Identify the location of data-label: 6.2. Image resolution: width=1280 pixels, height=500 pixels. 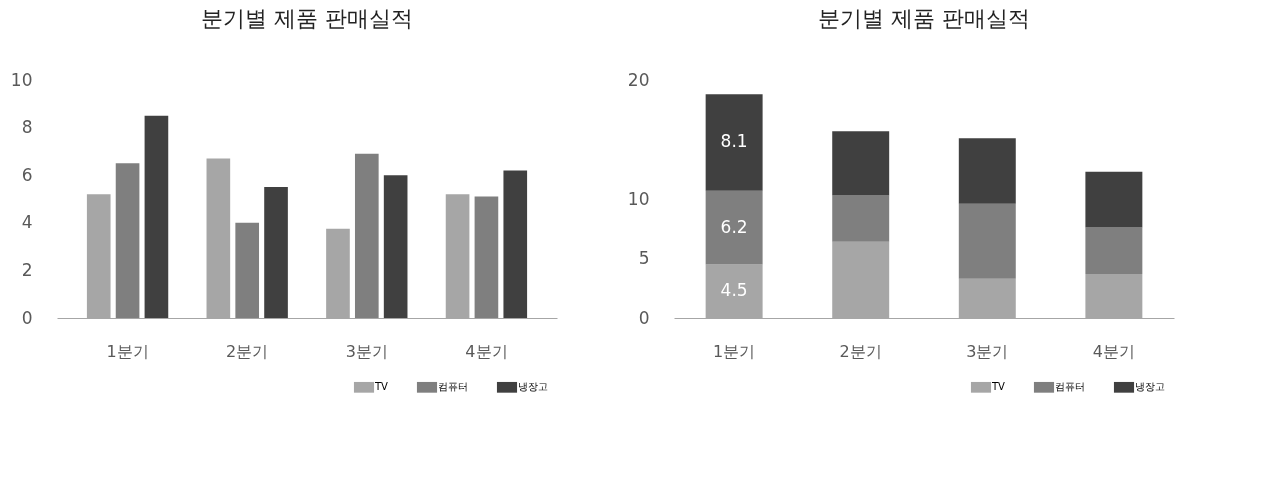
(734, 226).